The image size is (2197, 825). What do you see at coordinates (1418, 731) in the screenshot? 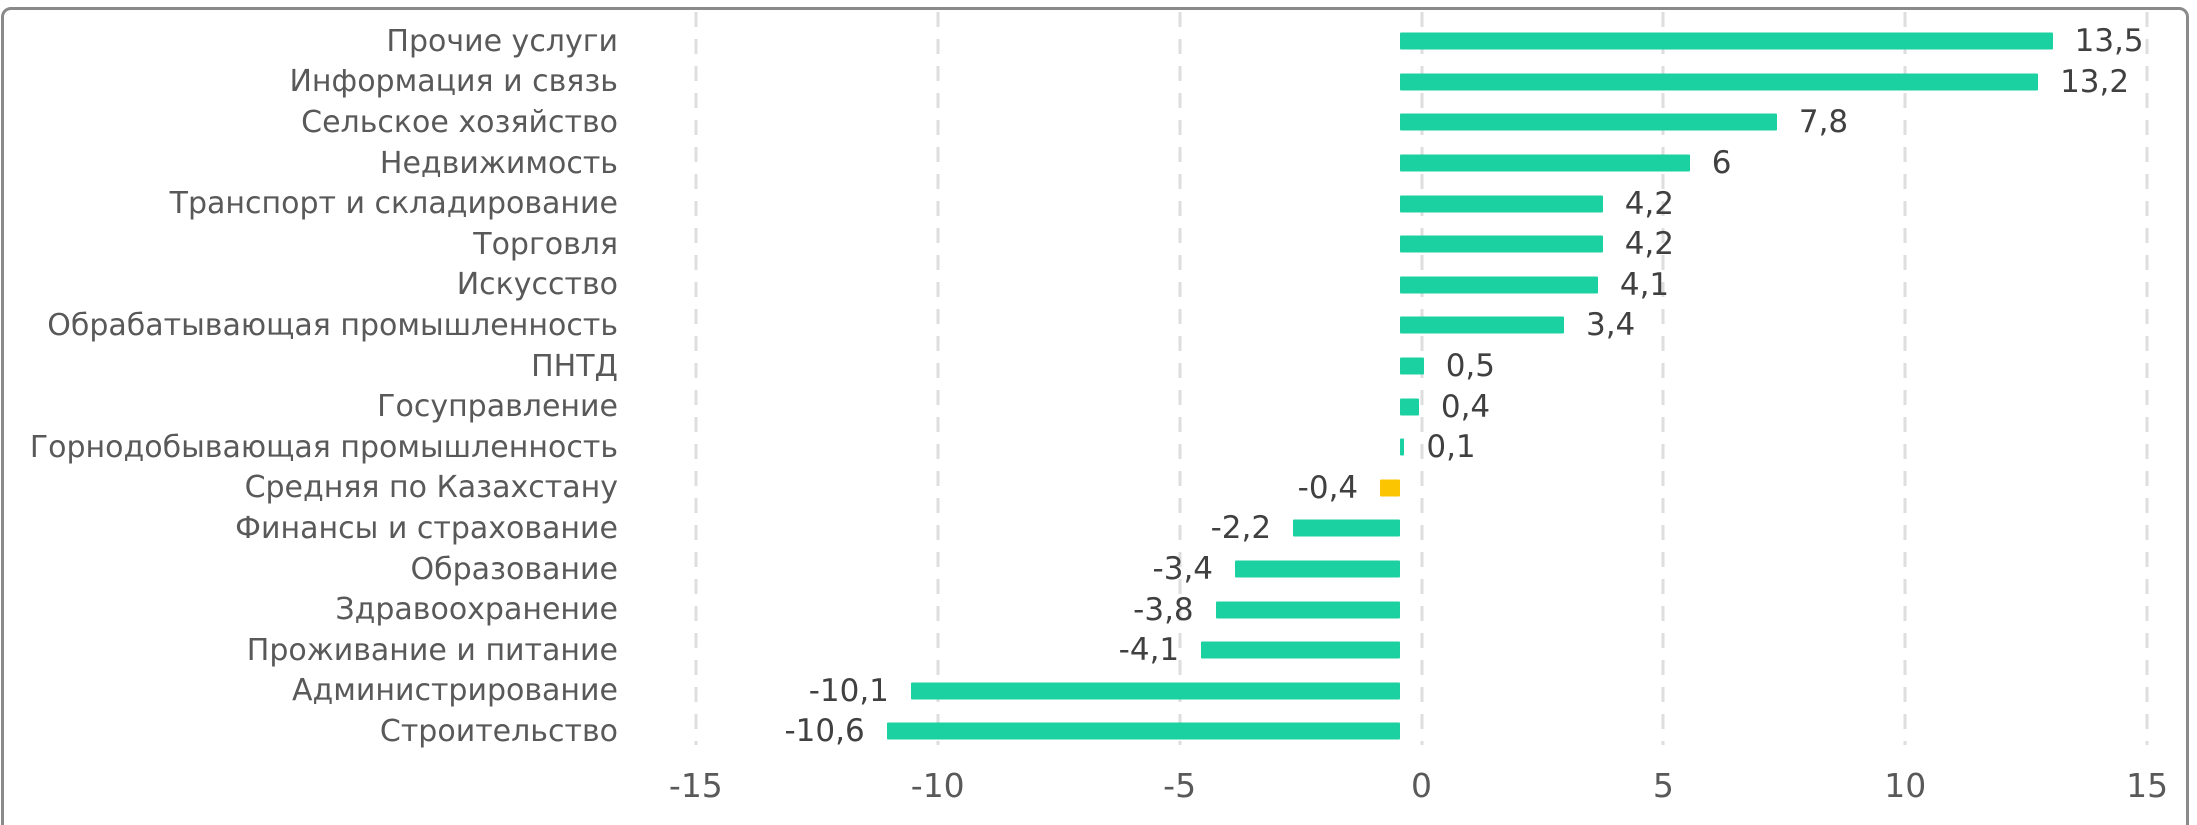
I see `bar-cell: -10,6` at bounding box center [1418, 731].